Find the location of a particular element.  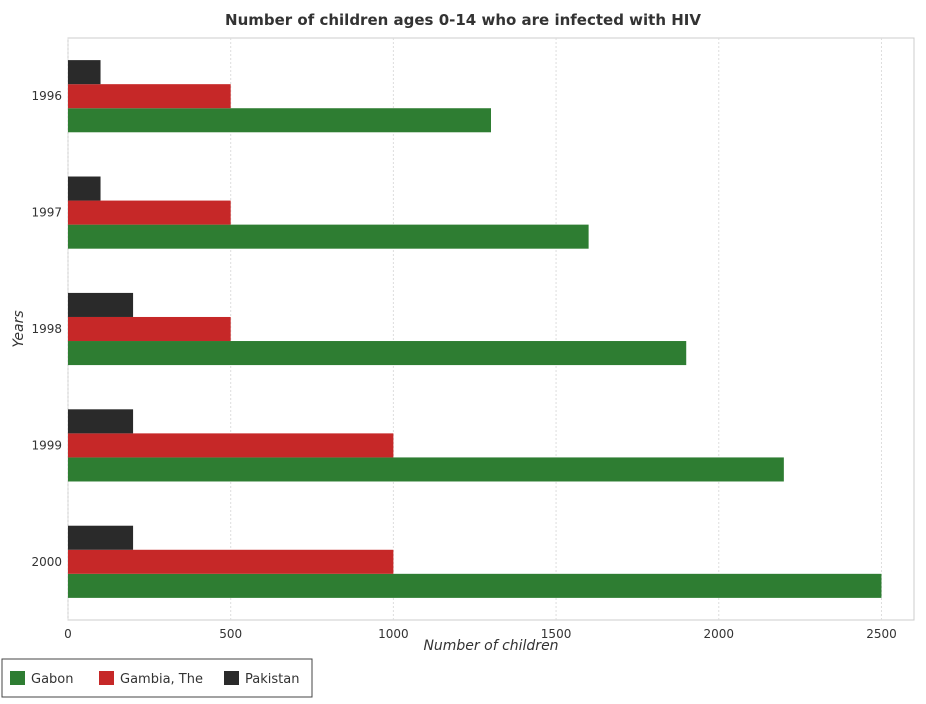

bar-gambia-the-1996 is located at coordinates (149, 96).